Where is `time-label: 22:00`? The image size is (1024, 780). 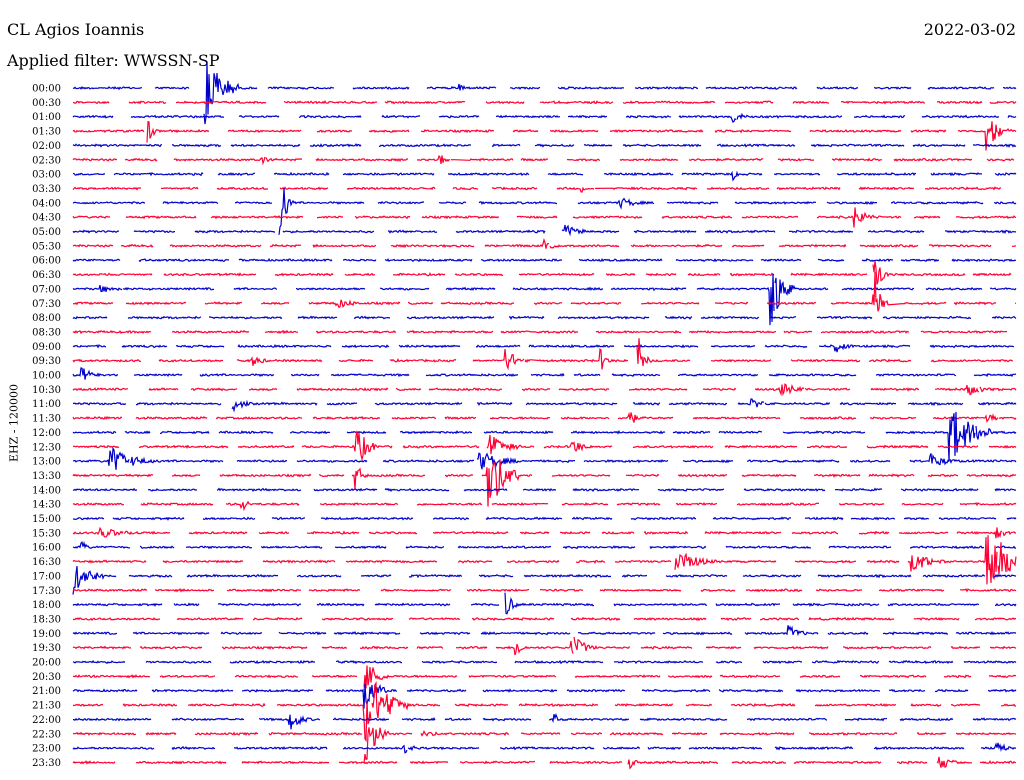
time-label: 22:00 is located at coordinates (46, 720).